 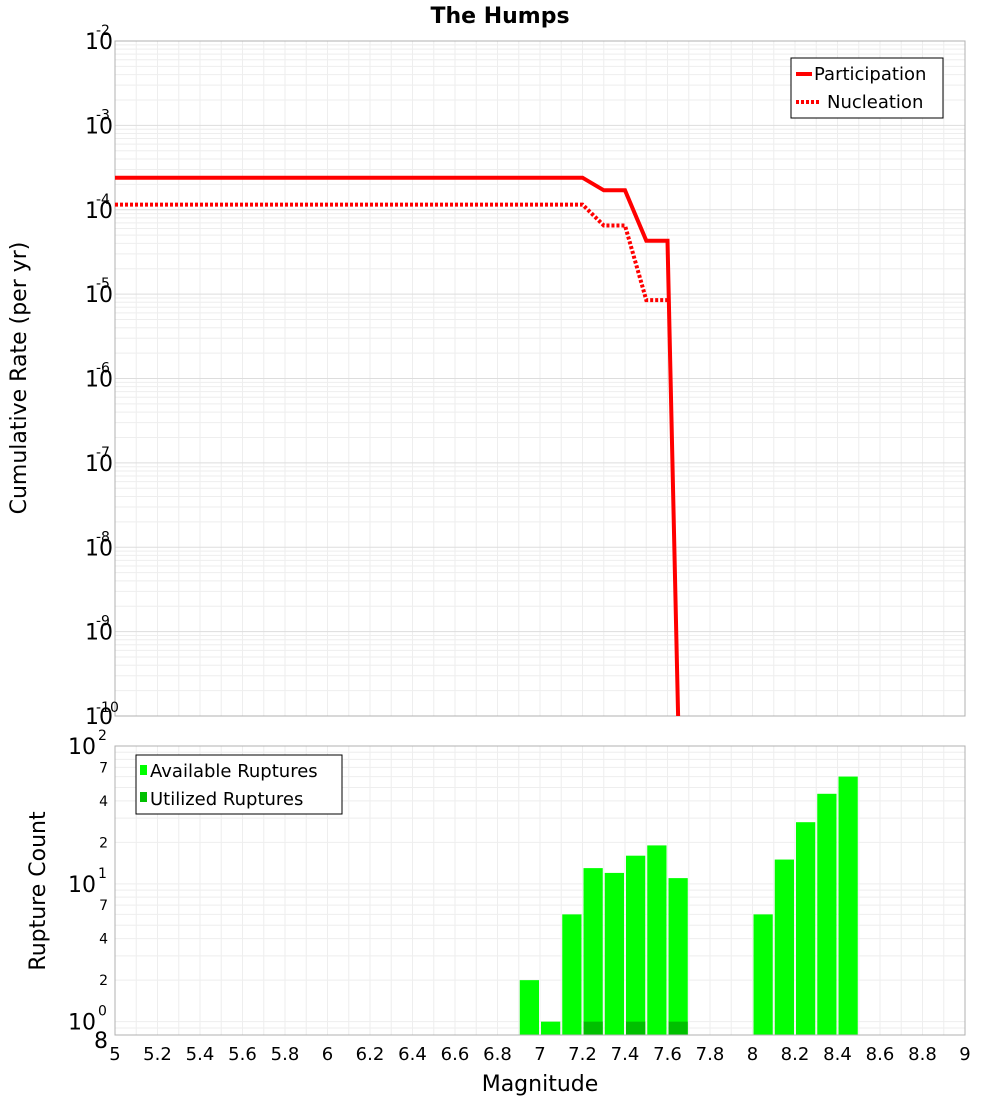 What do you see at coordinates (103, 200) in the screenshot?
I see `top-y-tick-exponent: -4` at bounding box center [103, 200].